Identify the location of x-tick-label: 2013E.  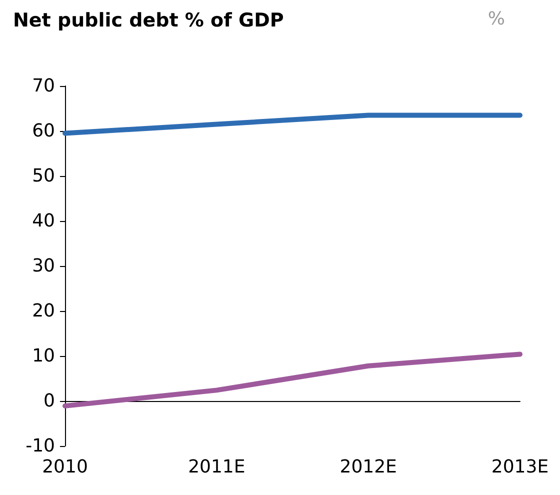
(520, 467).